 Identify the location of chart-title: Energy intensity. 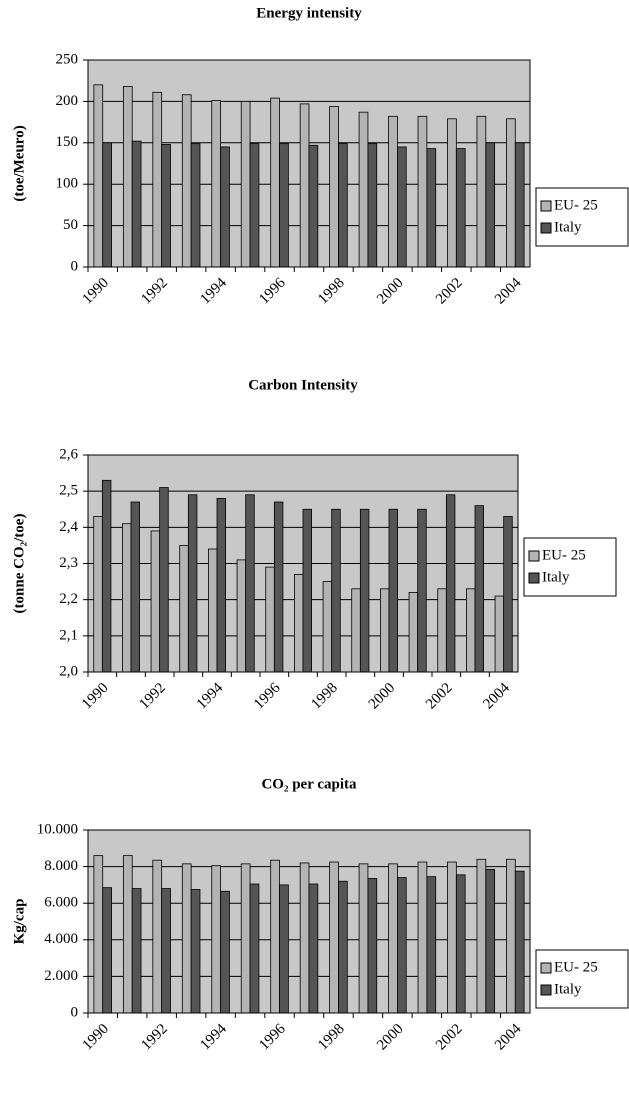
(309, 13).